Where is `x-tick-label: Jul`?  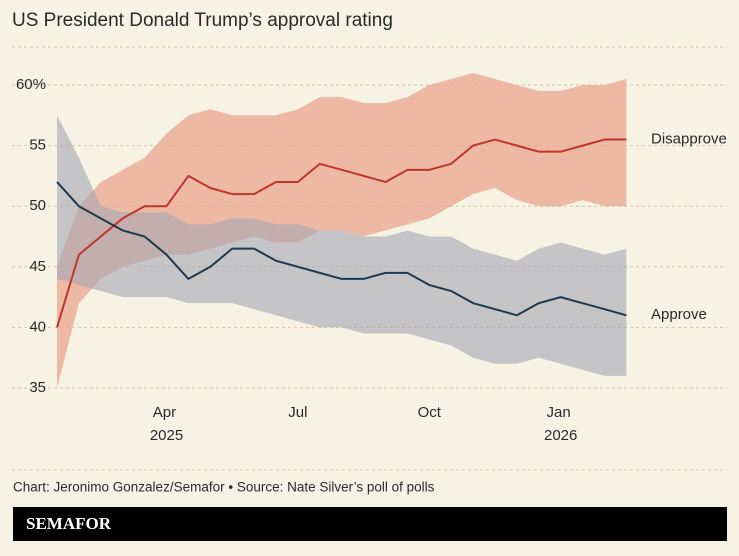 x-tick-label: Jul is located at coordinates (297, 412).